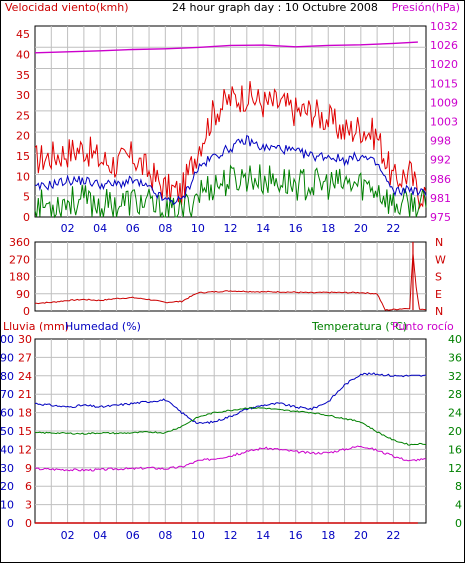 The image size is (465, 563). I want to click on dewpoint-axis-title: Punto rocío, so click(423, 326).